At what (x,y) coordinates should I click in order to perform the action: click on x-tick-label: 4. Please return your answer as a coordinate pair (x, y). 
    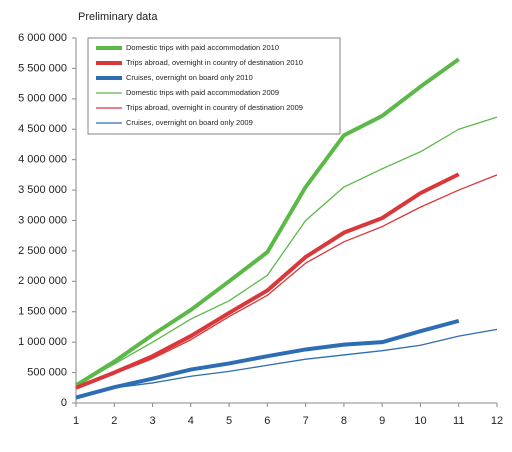
    Looking at the image, I should click on (191, 421).